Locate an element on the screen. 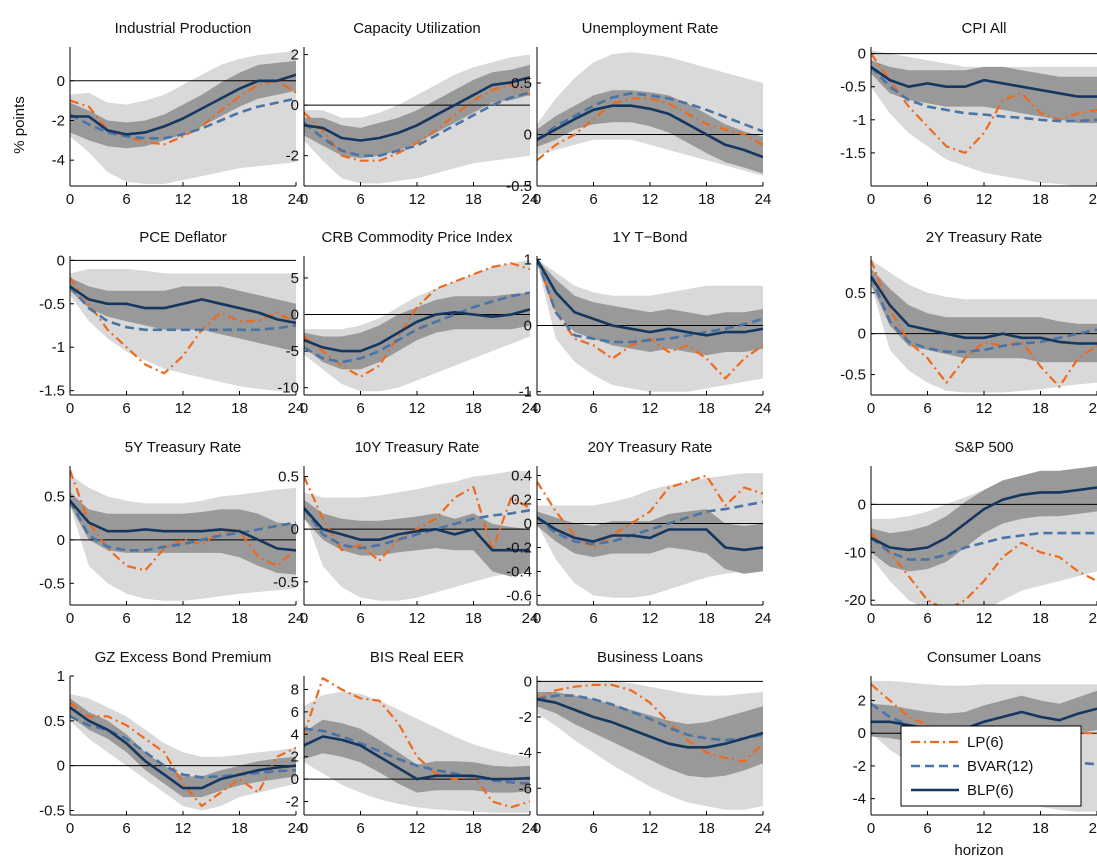 The height and width of the screenshot is (862, 1097). panel-14: Business Loans 0 6 12 18 24 -6 -4 -2 0 is located at coordinates (645, 743).